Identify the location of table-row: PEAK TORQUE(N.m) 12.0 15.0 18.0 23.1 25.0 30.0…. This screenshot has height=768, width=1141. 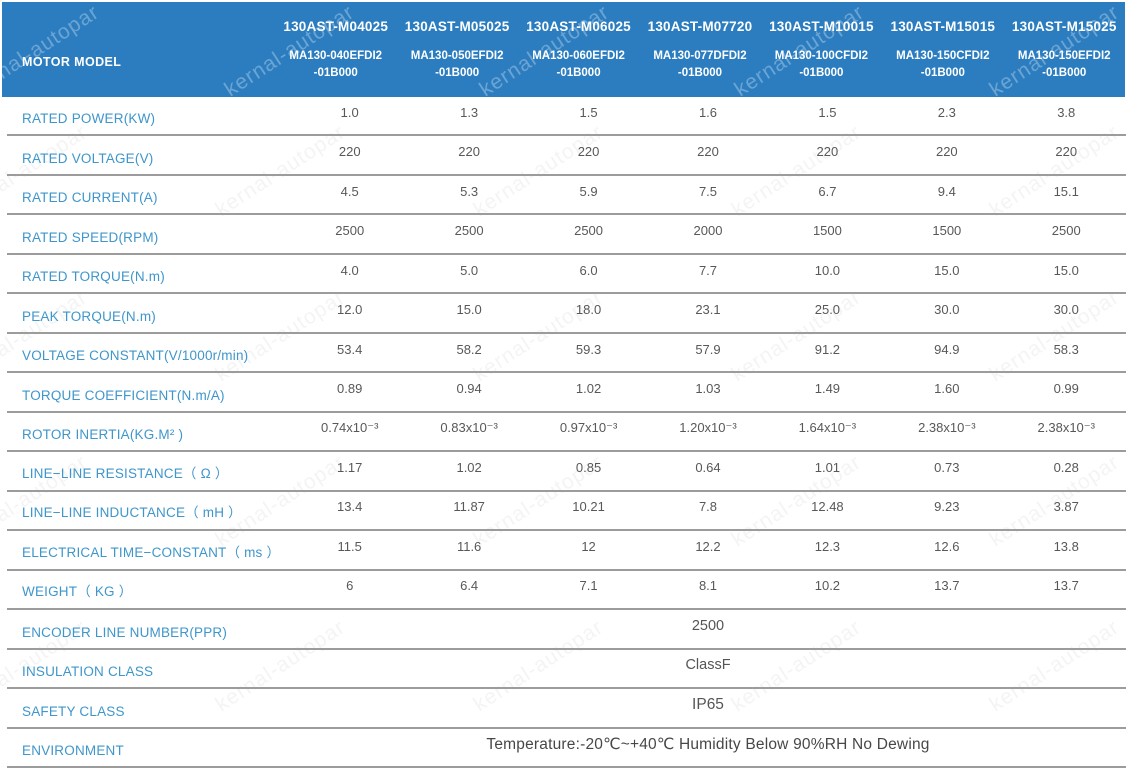
(566, 314).